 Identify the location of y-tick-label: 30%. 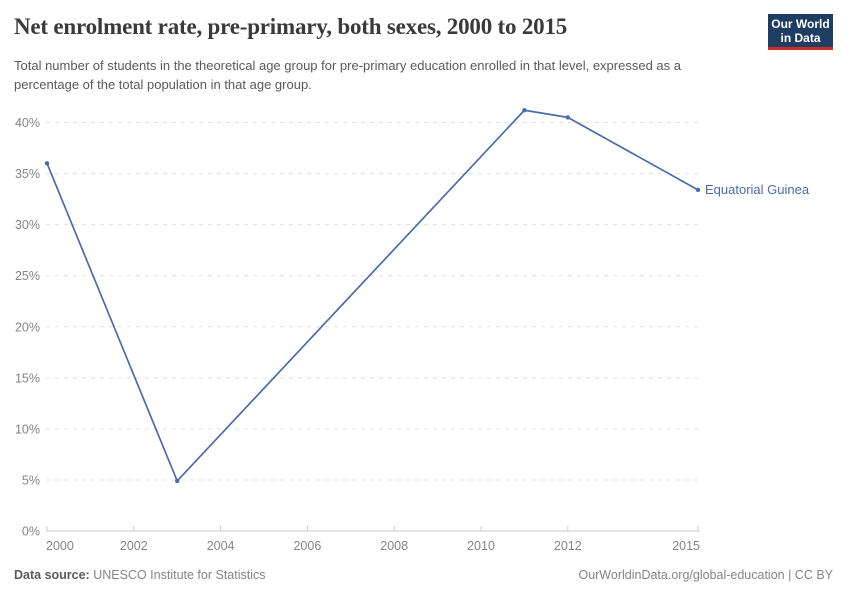
(27, 225).